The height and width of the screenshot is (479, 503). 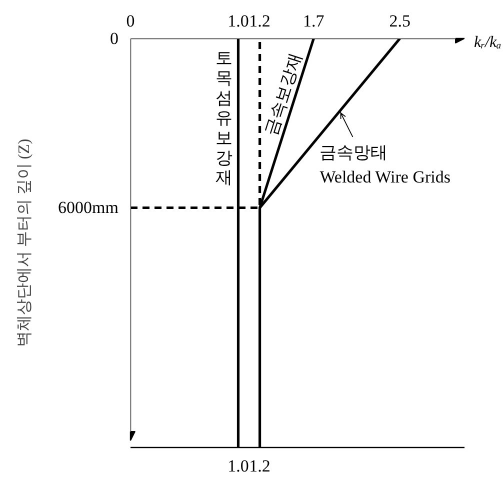 What do you see at coordinates (25, 243) in the screenshot?
I see `y-axis-title: 벽체상단에서 부터의 깊이 (Z)` at bounding box center [25, 243].